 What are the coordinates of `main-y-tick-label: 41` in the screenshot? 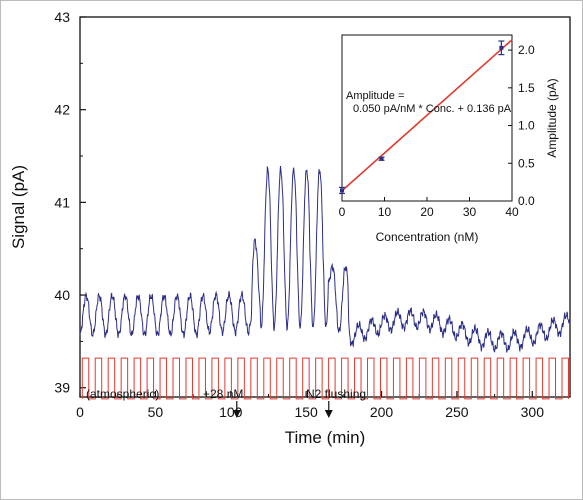 It's located at (62, 202).